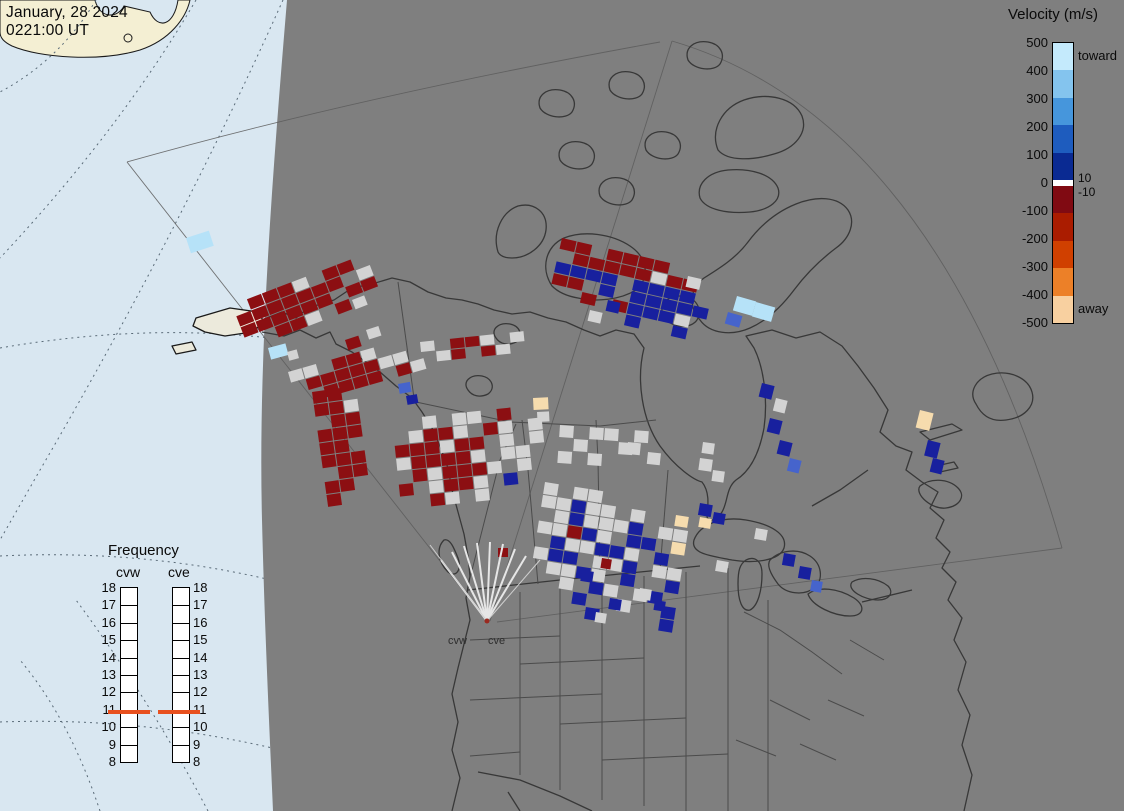 Image resolution: width=1124 pixels, height=811 pixels. Describe the element at coordinates (179, 711) in the screenshot. I see `freq-marker` at that location.